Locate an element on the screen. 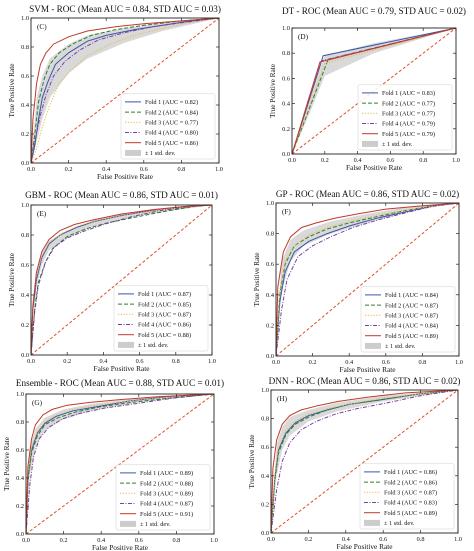 This screenshot has width=474, height=551. panel-label: (G) is located at coordinates (37, 403).